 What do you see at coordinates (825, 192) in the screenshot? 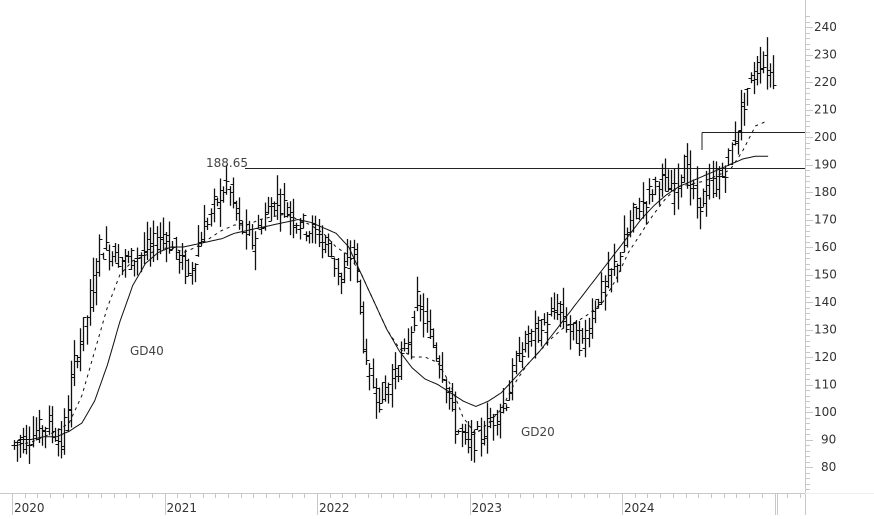
I see `y-tick-label: 180` at bounding box center [825, 192].